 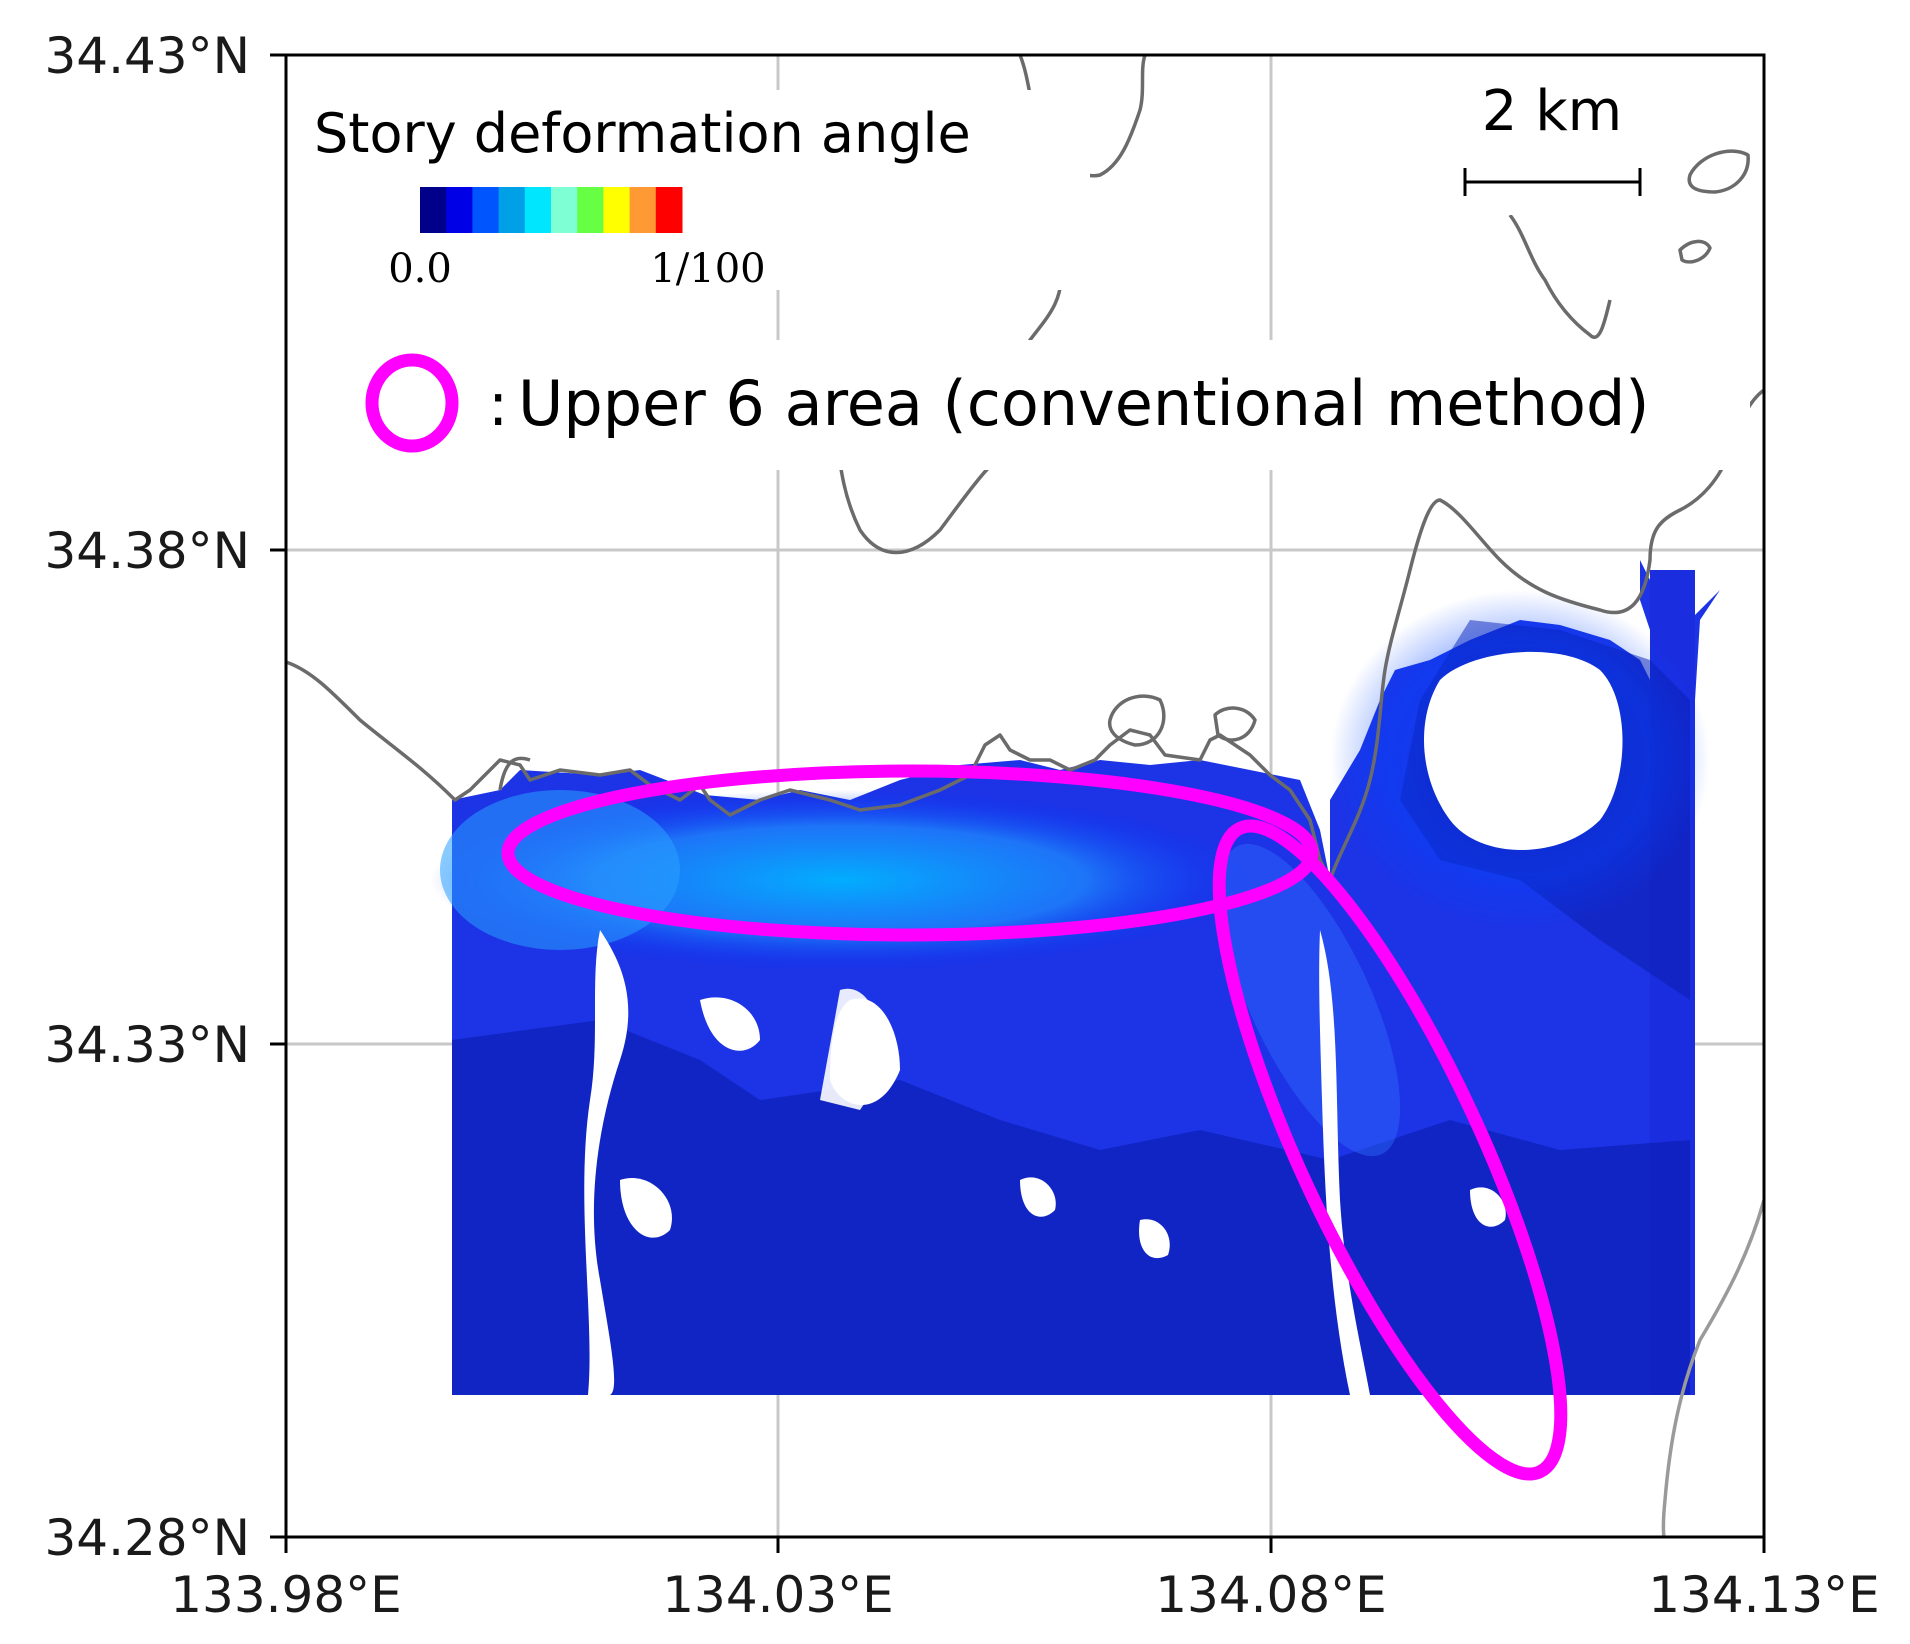 What do you see at coordinates (1071, 1207) in the screenshot?
I see `points-dark-south` at bounding box center [1071, 1207].